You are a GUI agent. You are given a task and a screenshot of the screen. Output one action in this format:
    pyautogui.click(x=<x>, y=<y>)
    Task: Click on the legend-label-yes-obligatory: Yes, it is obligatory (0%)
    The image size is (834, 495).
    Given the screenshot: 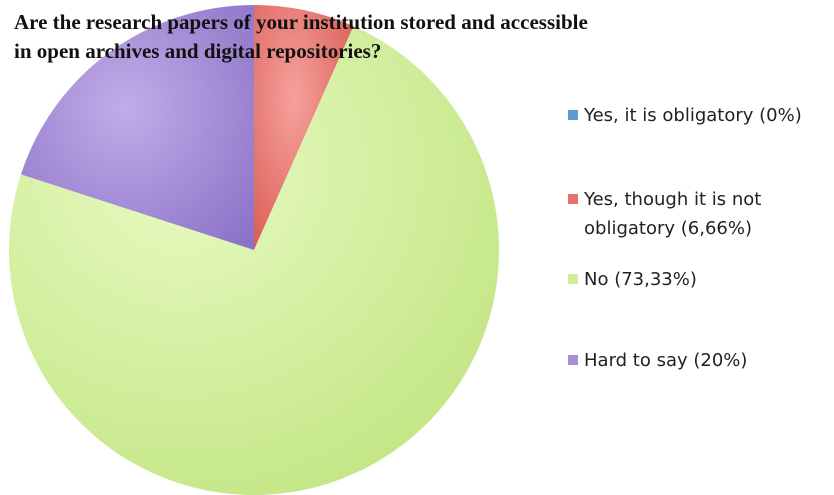 What is the action you would take?
    pyautogui.click(x=693, y=115)
    